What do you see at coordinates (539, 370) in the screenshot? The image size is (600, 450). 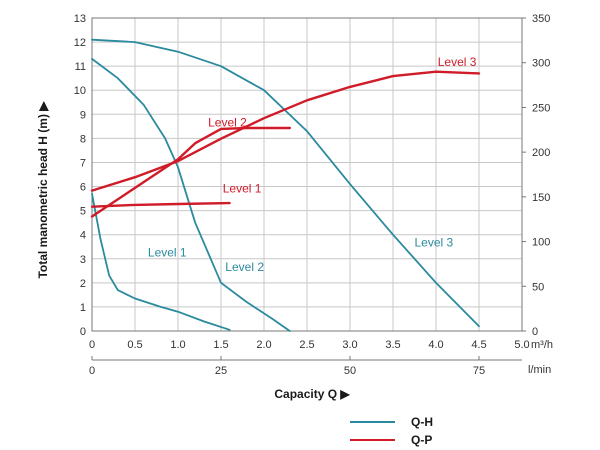 I see `x-unit-secondary: l/min` at bounding box center [539, 370].